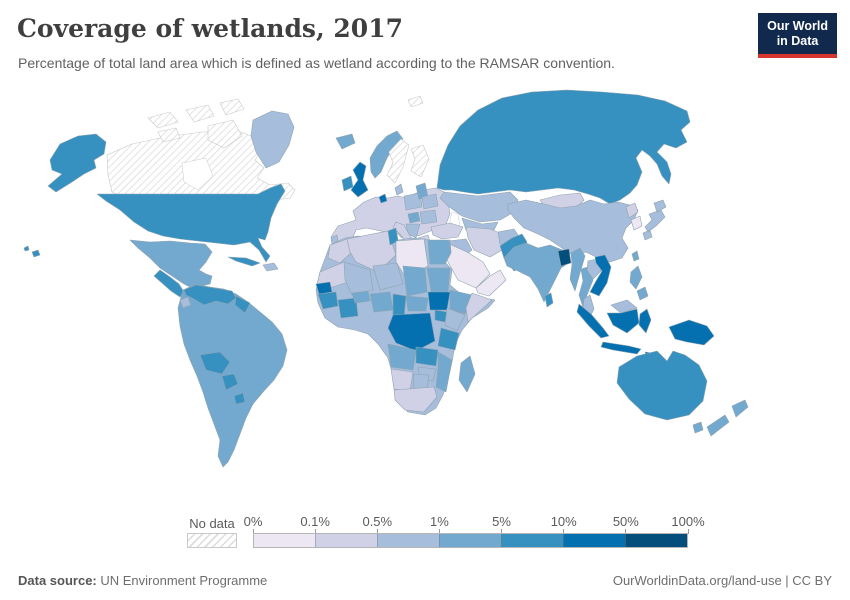 This screenshot has height=600, width=850. What do you see at coordinates (624, 306) in the screenshot?
I see `map-region-borneo-malaysia` at bounding box center [624, 306].